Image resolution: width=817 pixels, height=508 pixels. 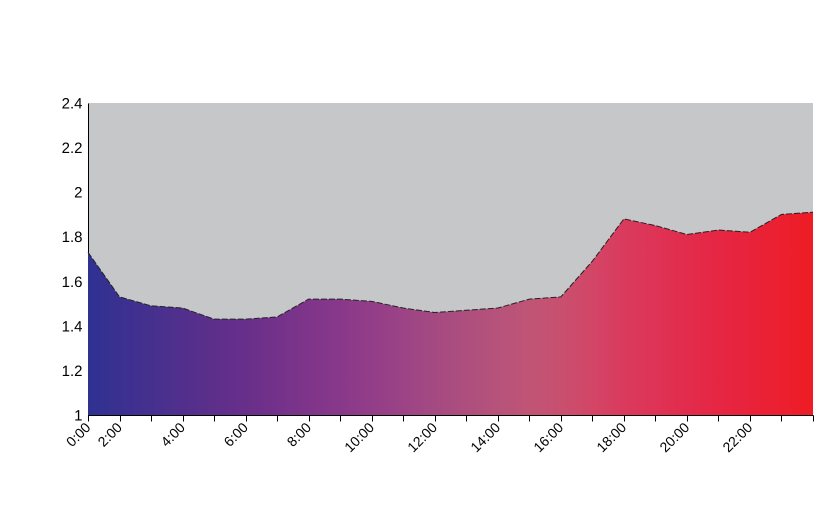 What do you see at coordinates (78, 416) in the screenshot?
I see `y-tick-label: 1` at bounding box center [78, 416].